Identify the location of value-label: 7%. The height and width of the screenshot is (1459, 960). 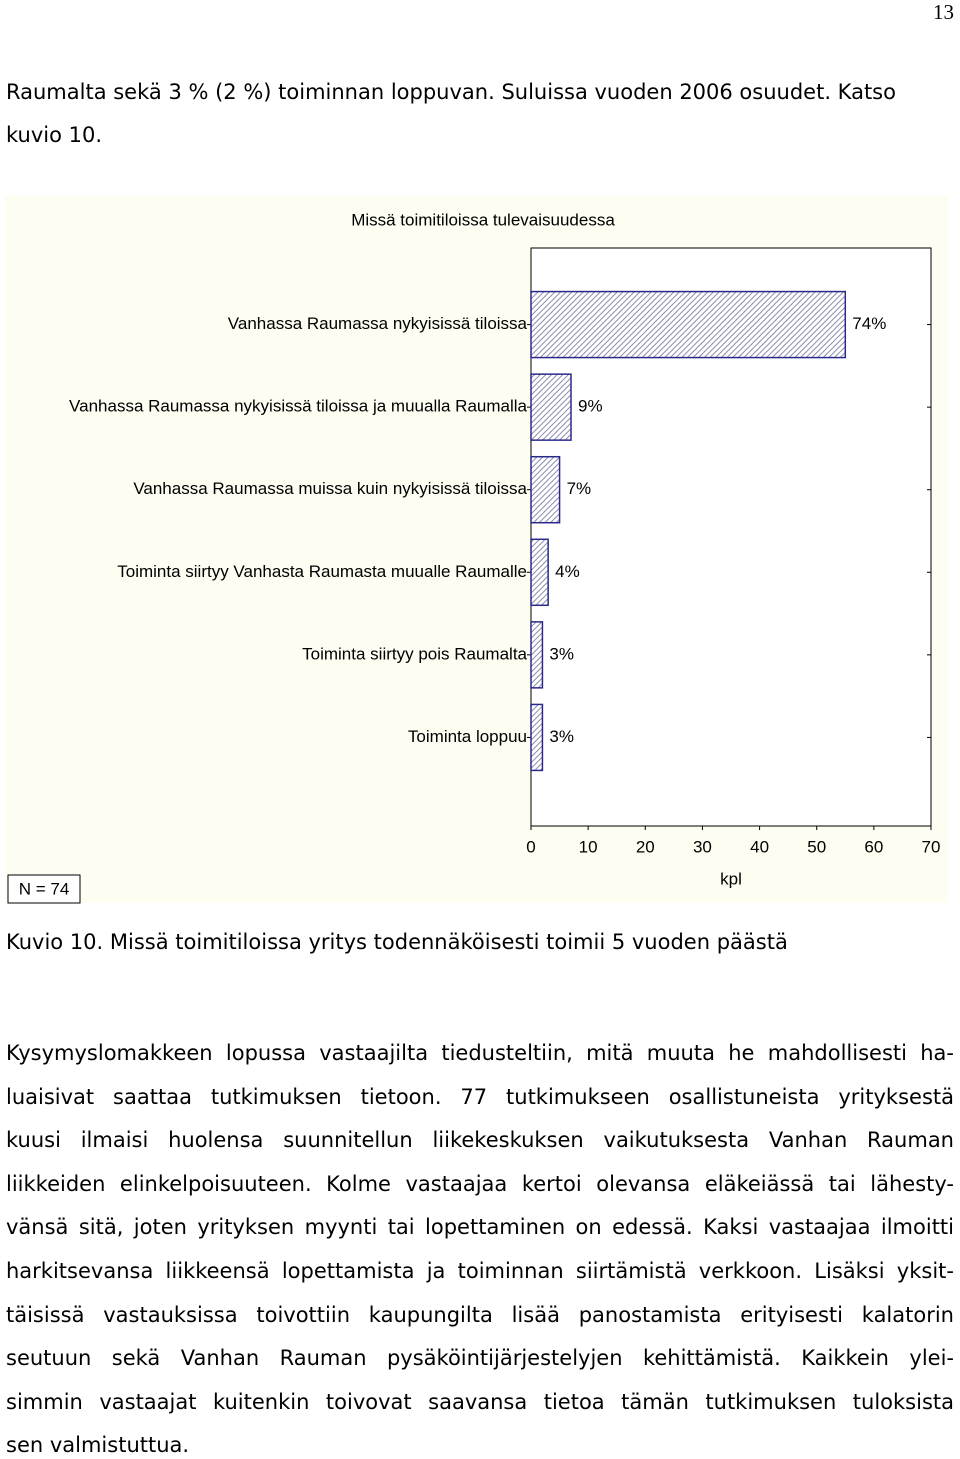
(579, 488).